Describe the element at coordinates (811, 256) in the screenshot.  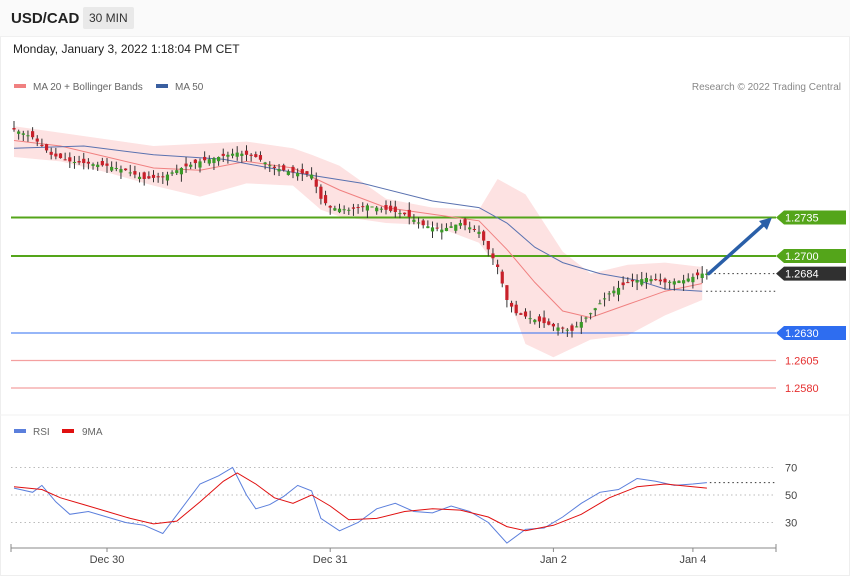
I see `resistance-tag` at that location.